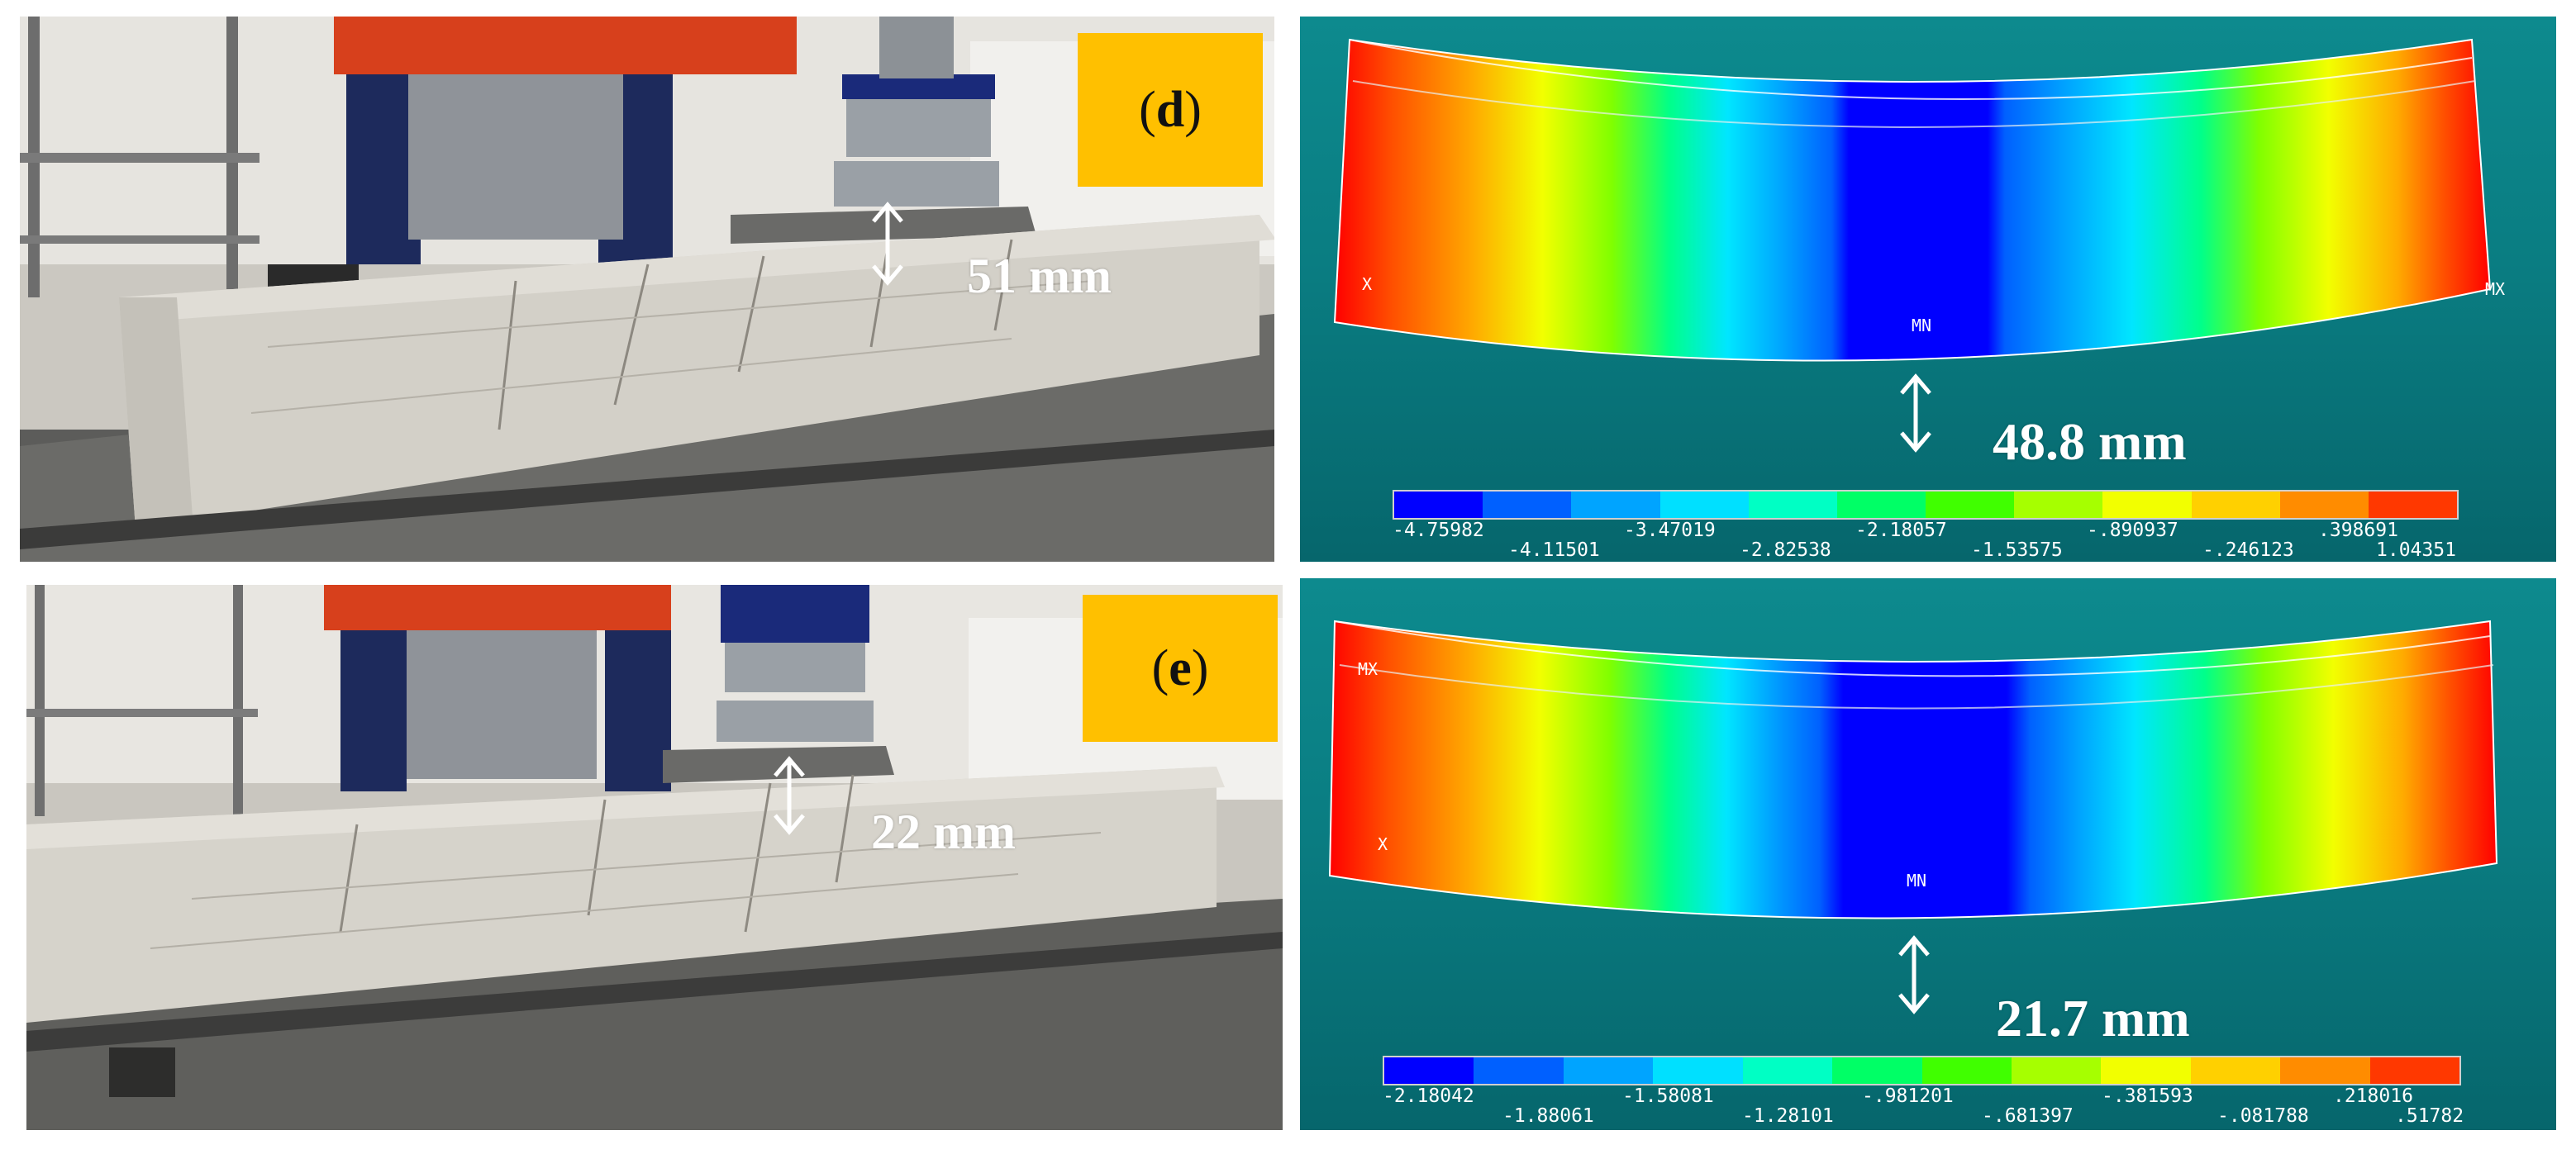 Image resolution: width=2576 pixels, height=1159 pixels. What do you see at coordinates (944, 832) in the screenshot?
I see `photo-deflection-label-e: 22 mm` at bounding box center [944, 832].